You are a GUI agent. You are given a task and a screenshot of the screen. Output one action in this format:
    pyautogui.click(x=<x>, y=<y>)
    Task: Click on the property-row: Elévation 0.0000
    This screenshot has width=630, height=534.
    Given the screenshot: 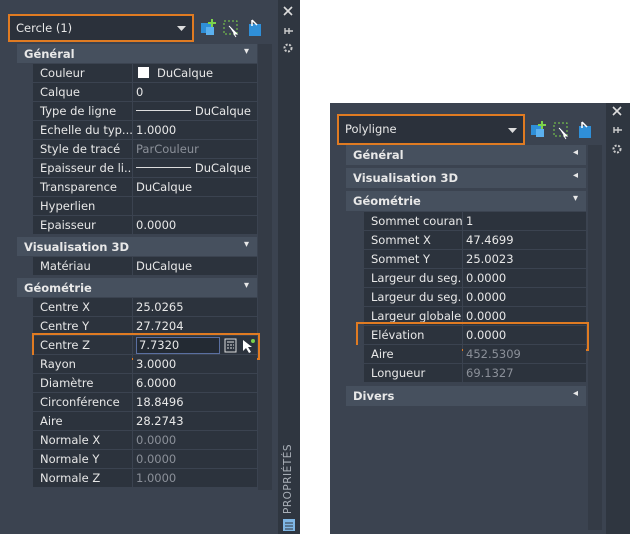 What is the action you would take?
    pyautogui.click(x=467, y=336)
    